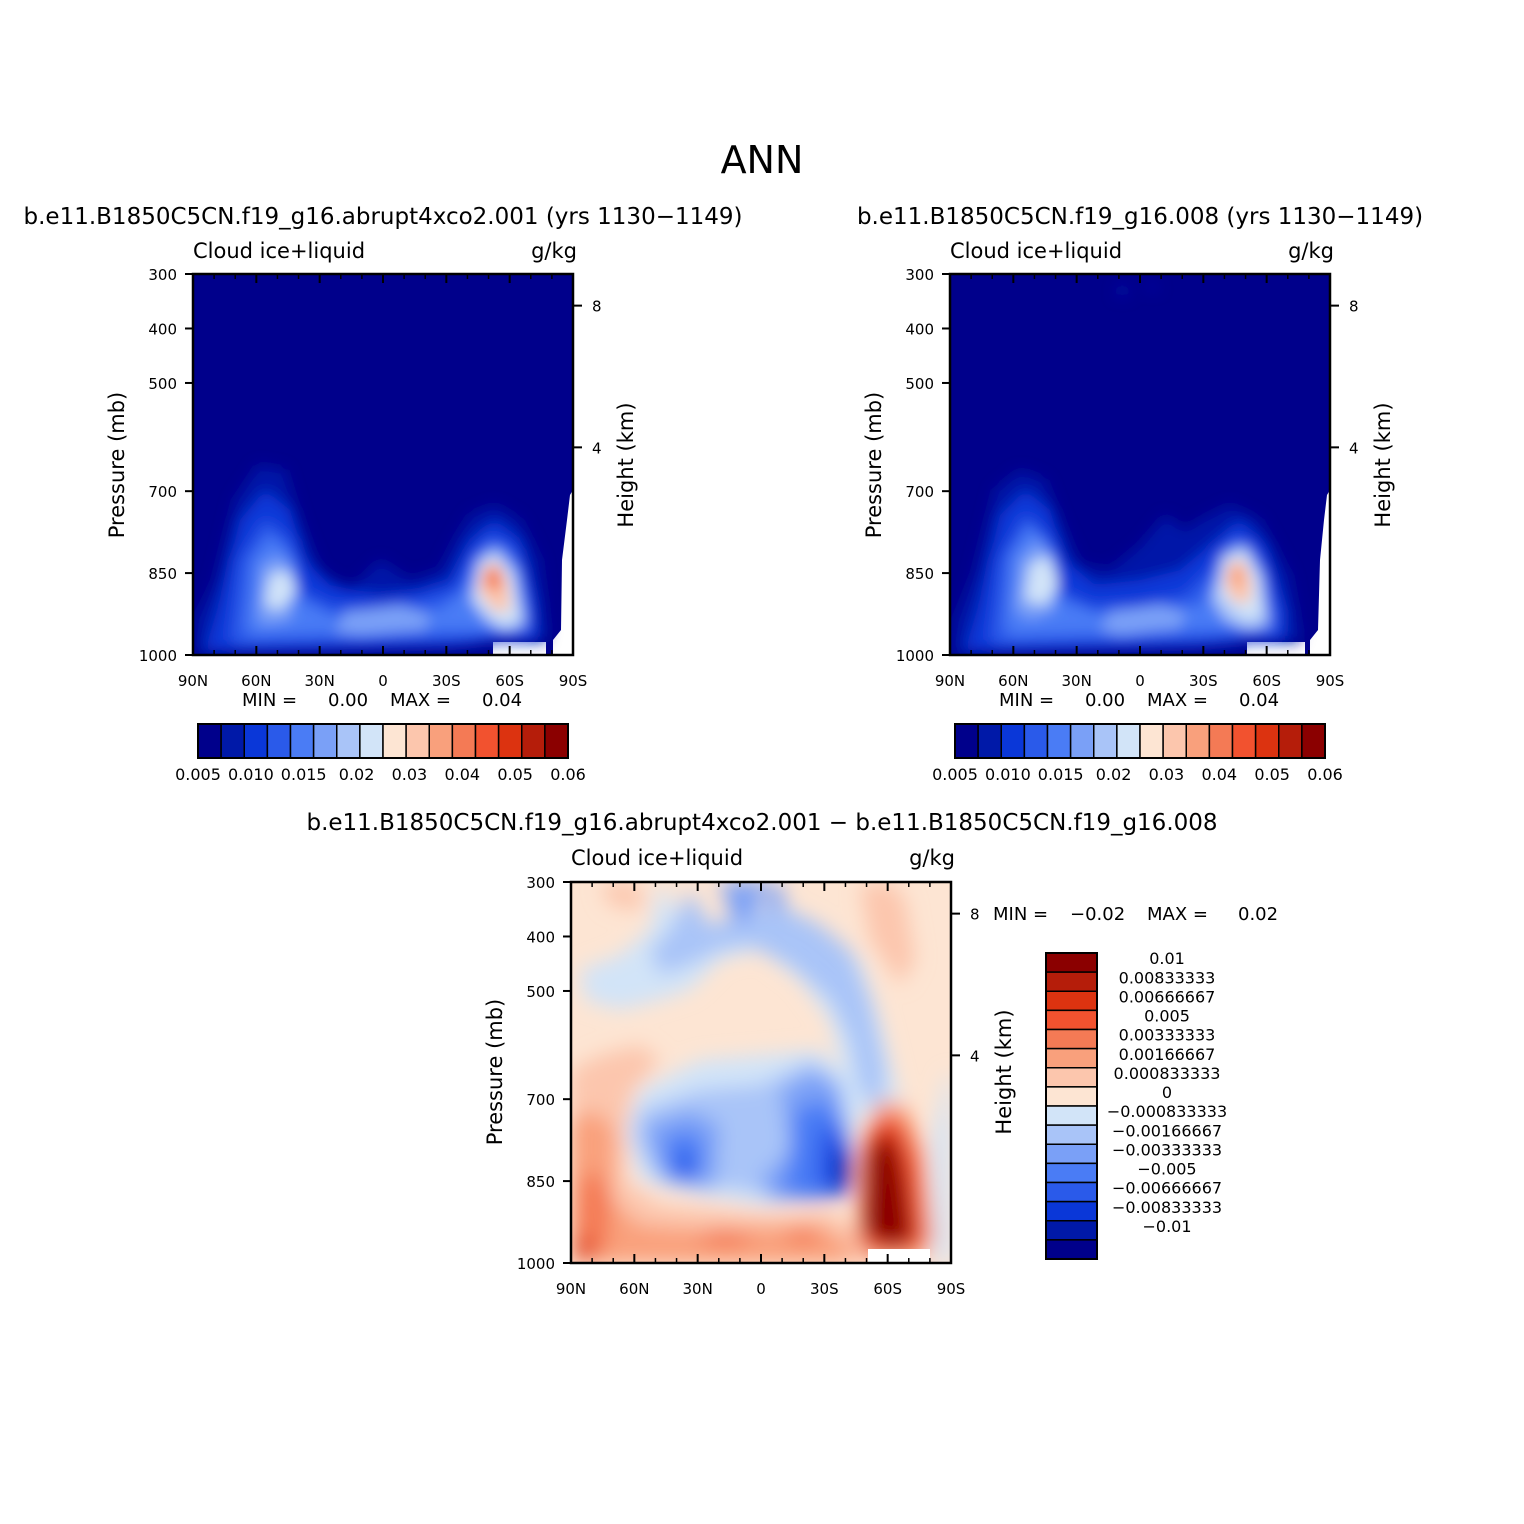 This screenshot has height=1524, width=1524. I want to click on min-value: 0.00, so click(348, 700).